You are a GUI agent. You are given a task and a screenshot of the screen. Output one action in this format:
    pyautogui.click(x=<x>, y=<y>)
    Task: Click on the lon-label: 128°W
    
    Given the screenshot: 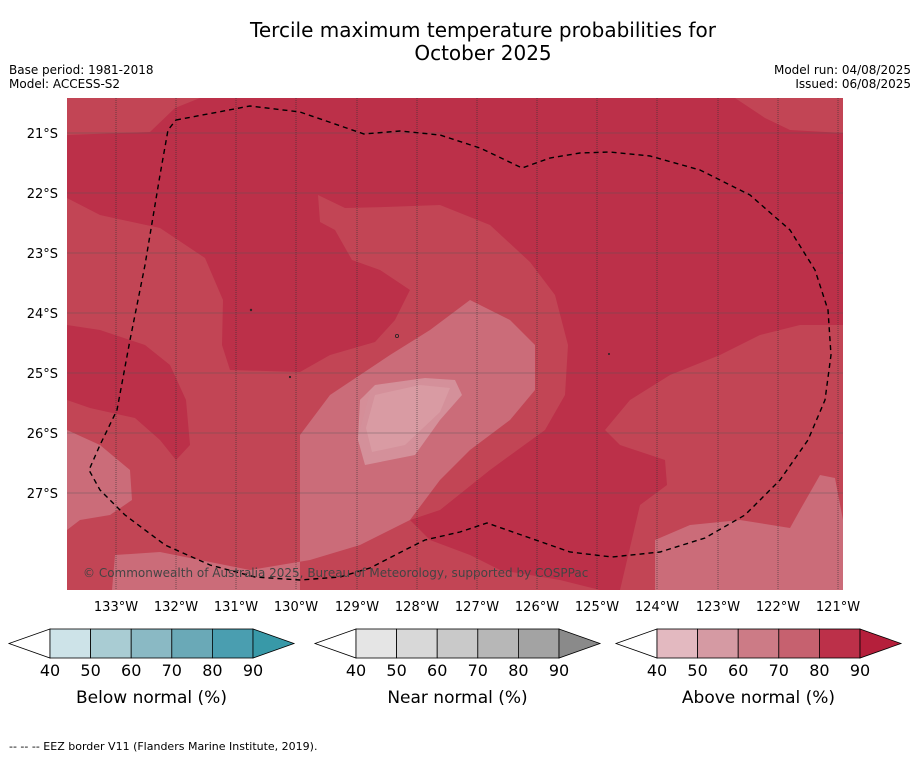 What is the action you would take?
    pyautogui.click(x=417, y=607)
    